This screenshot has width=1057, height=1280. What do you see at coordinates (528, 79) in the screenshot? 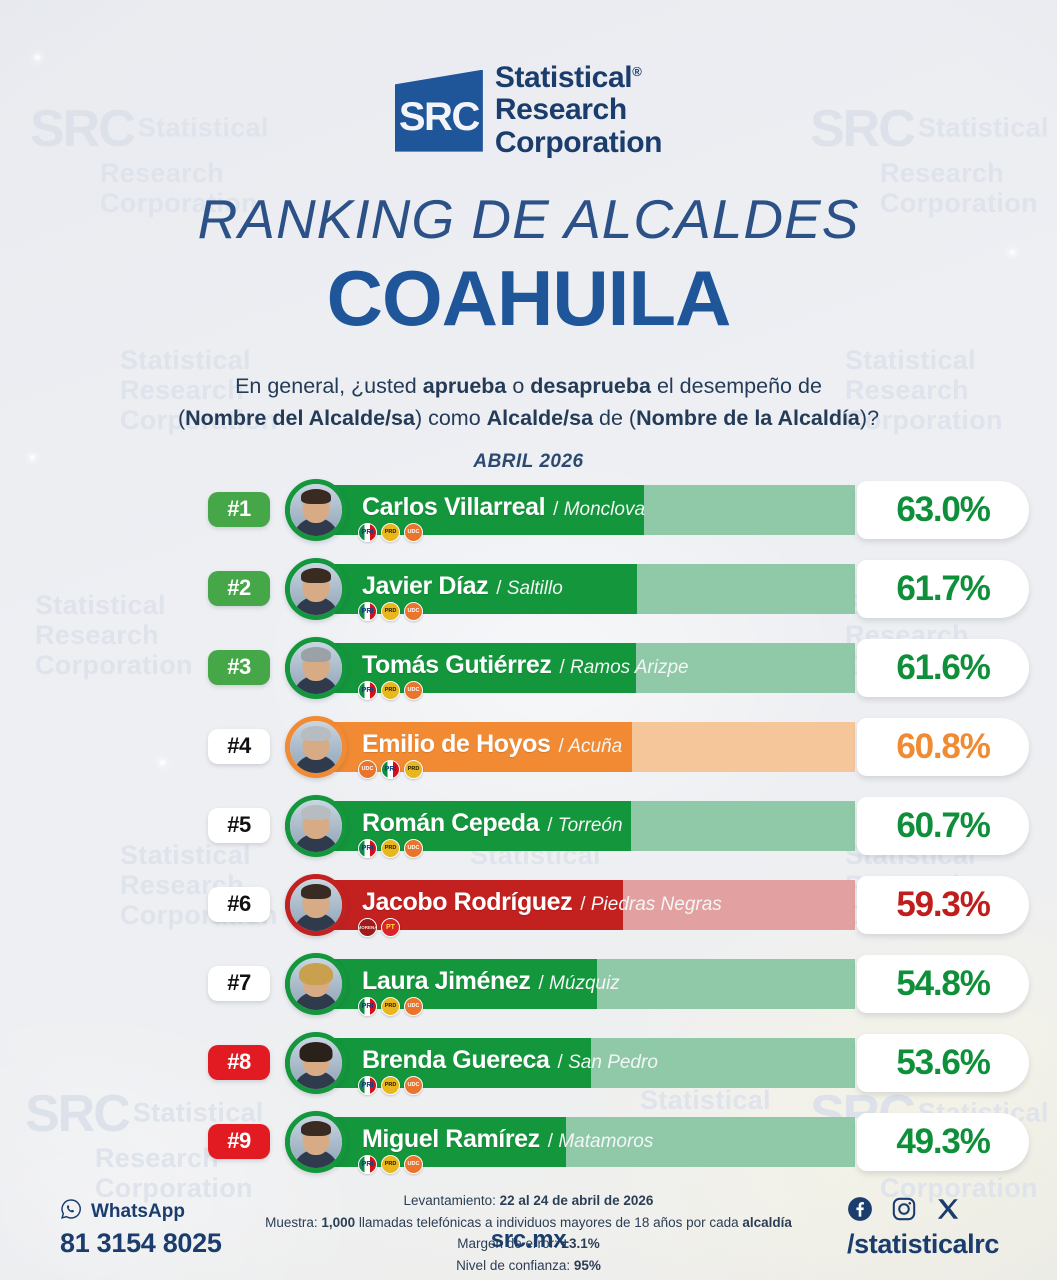
I see `src-logo: SRC Statistical® Research Corporation` at bounding box center [528, 79].